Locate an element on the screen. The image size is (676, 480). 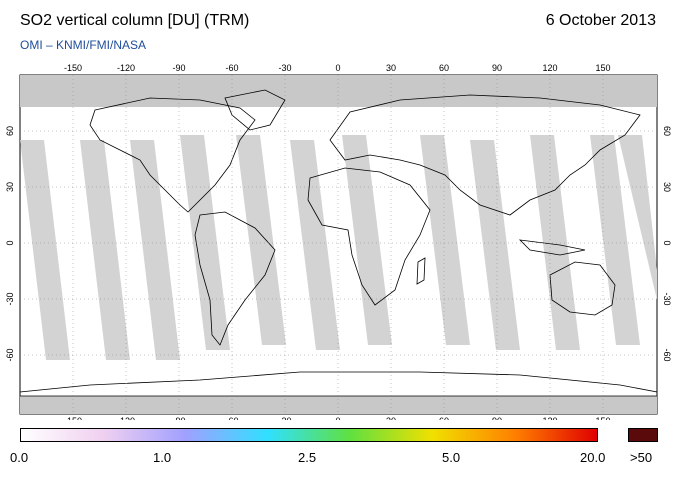
africa is located at coordinates (369, 236).